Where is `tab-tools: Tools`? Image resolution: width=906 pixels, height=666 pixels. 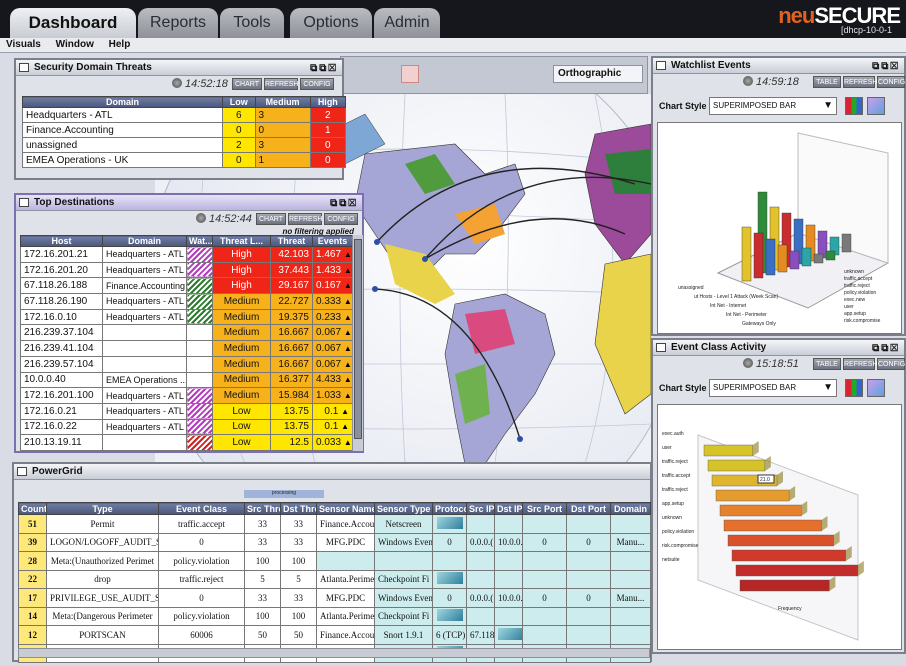 tab-tools: Tools is located at coordinates (252, 23).